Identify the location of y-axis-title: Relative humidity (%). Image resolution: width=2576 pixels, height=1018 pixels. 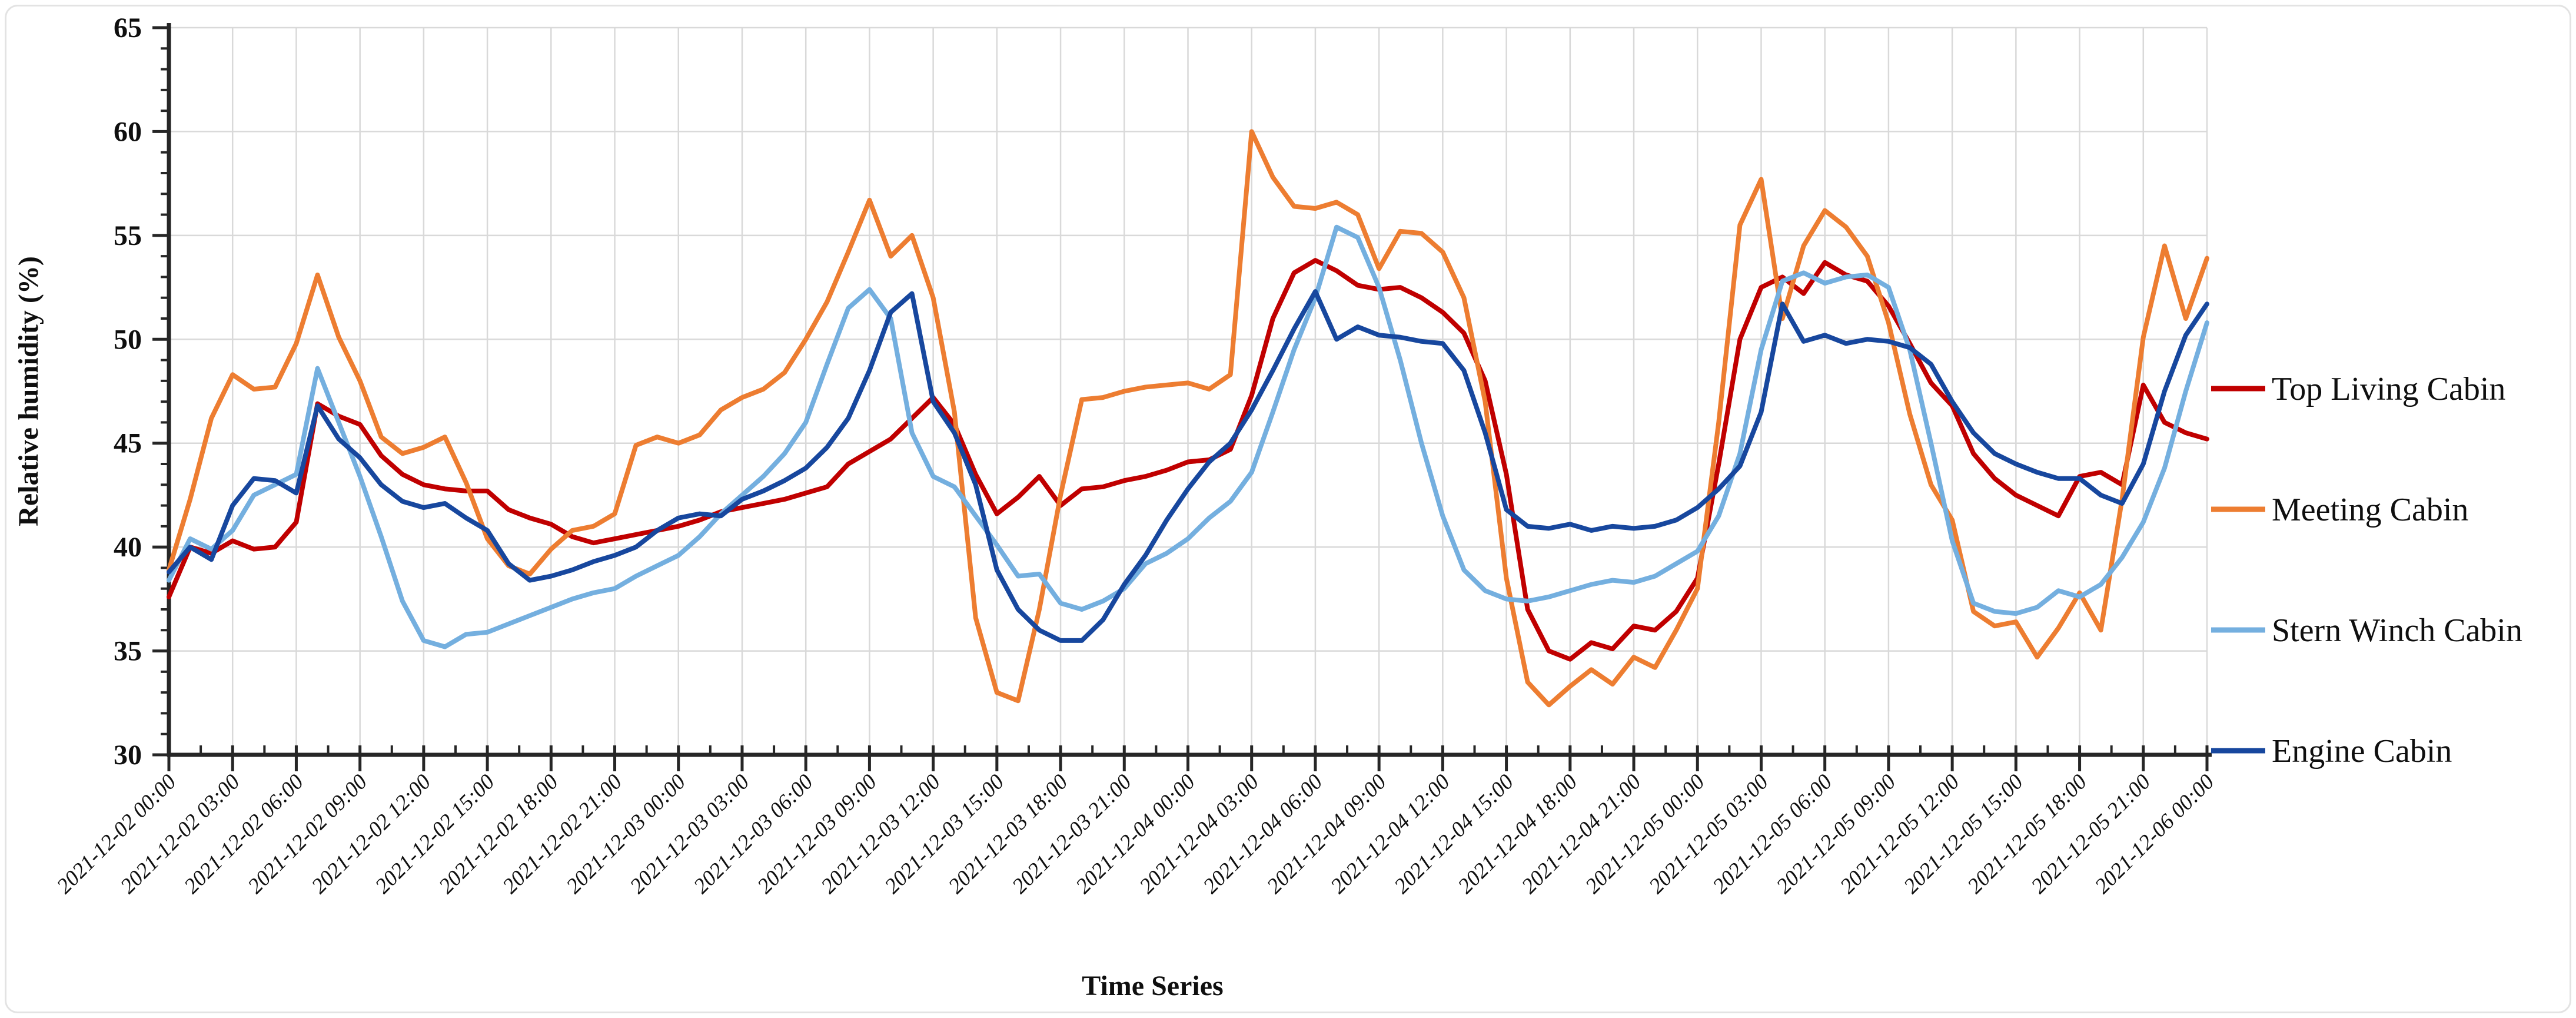
(28, 391).